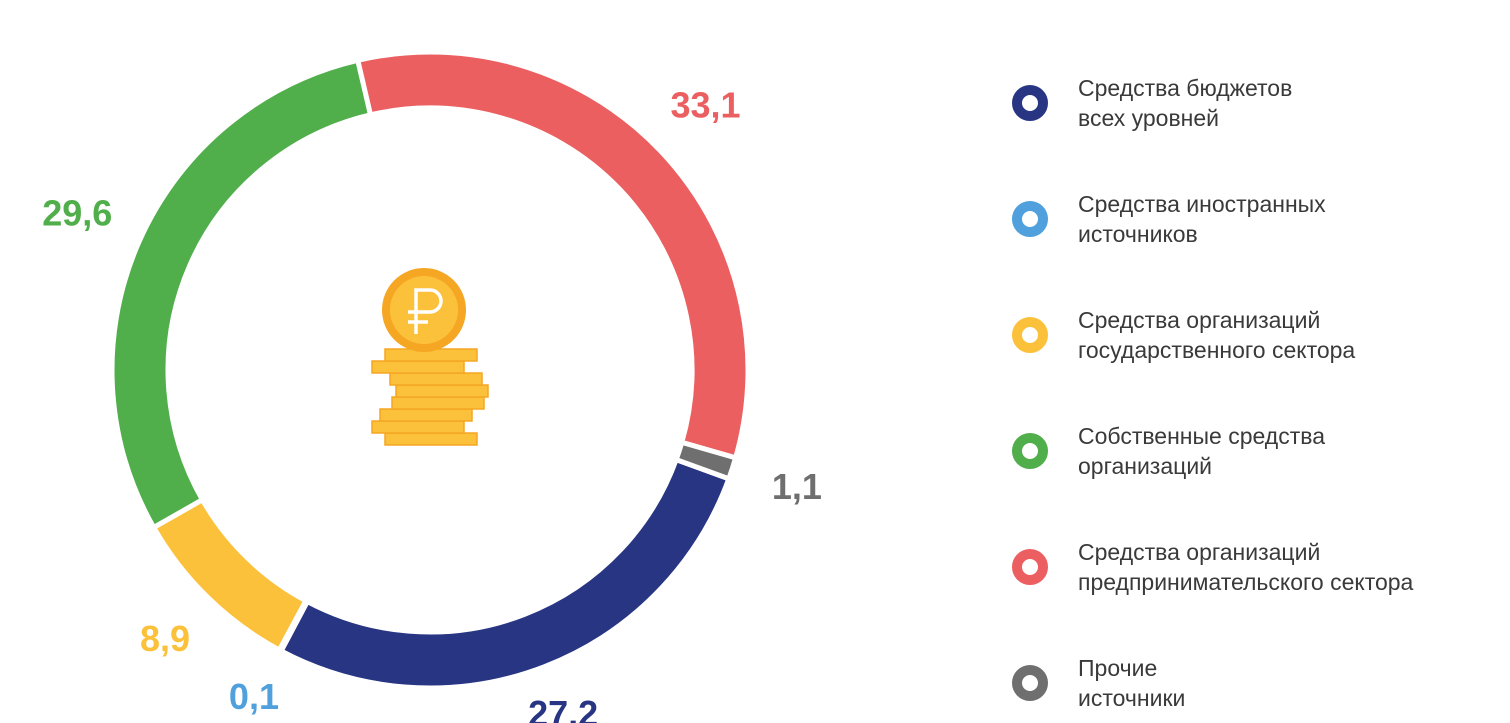  I want to click on coin-icon, so click(430, 357).